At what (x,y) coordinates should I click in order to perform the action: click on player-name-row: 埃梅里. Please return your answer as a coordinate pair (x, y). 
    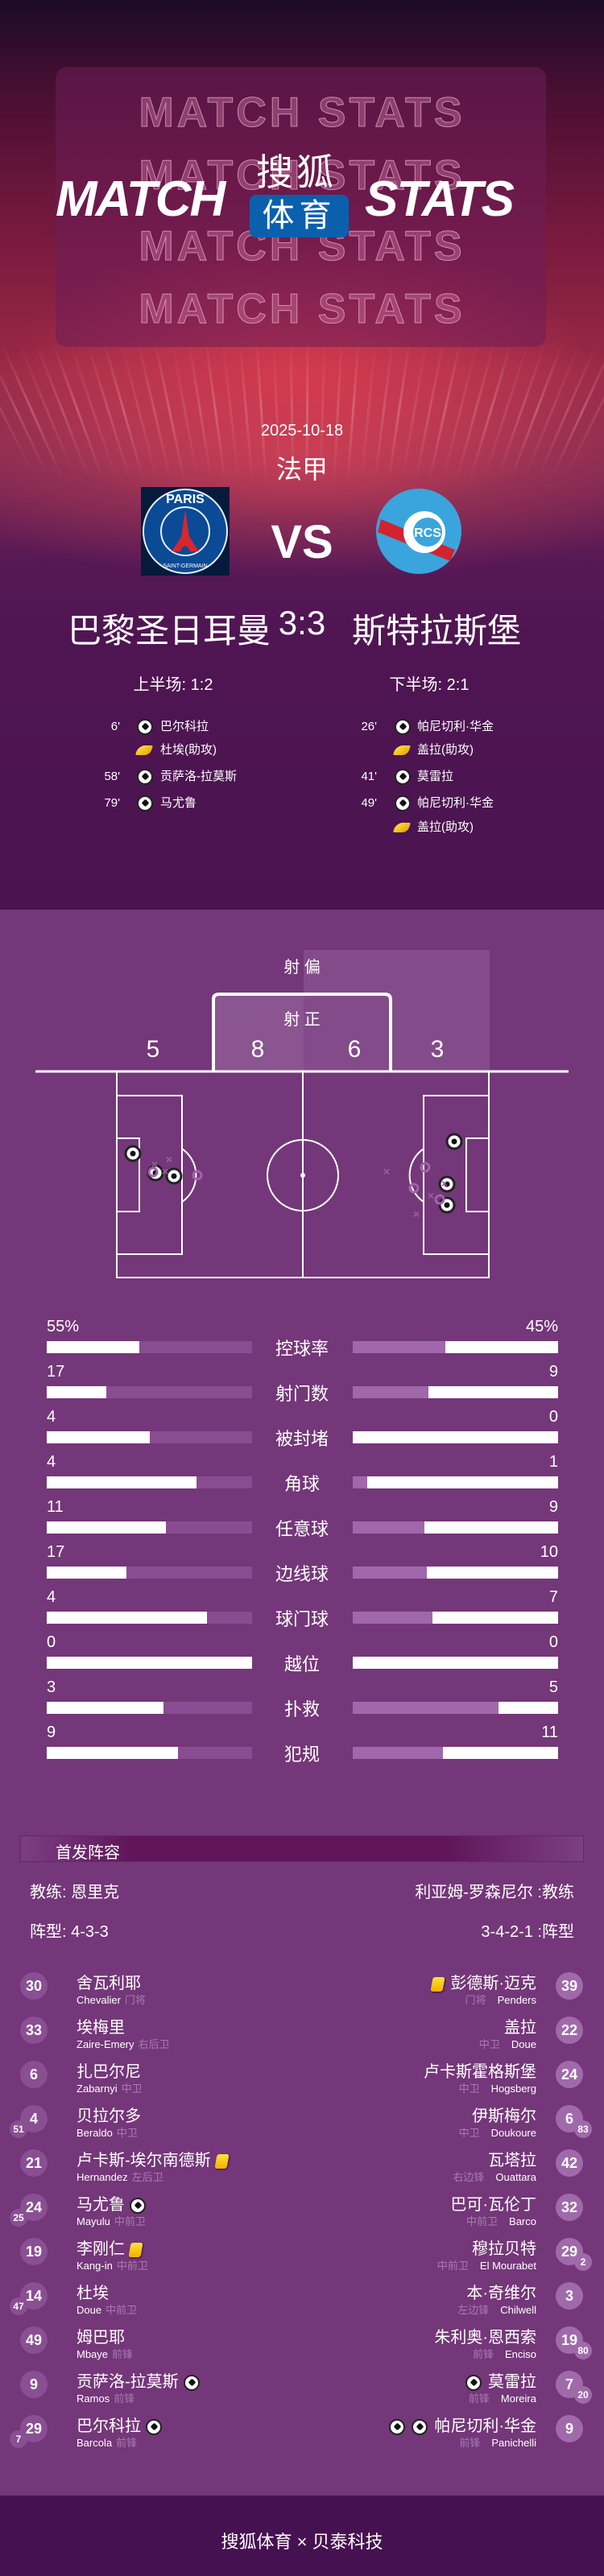
    Looking at the image, I should click on (101, 2027).